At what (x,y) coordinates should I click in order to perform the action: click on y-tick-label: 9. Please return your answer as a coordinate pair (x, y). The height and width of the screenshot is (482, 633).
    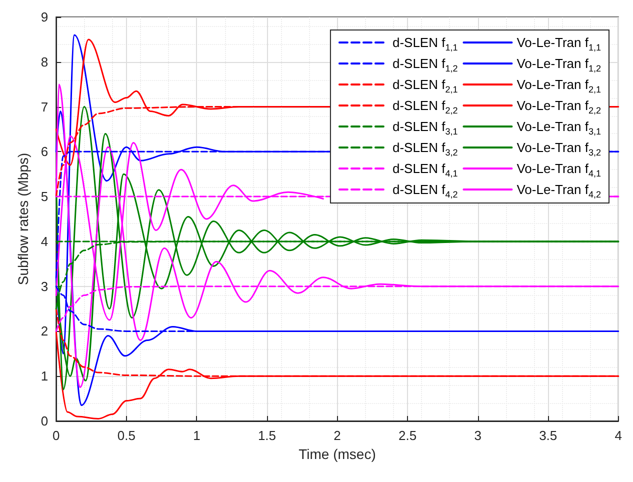
    Looking at the image, I should click on (44, 17).